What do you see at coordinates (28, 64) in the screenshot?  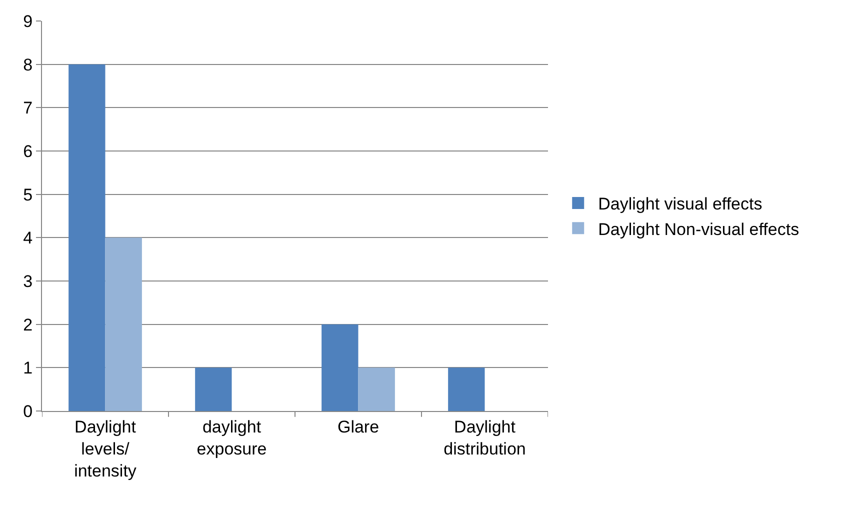 I see `y-tick-label: 8` at bounding box center [28, 64].